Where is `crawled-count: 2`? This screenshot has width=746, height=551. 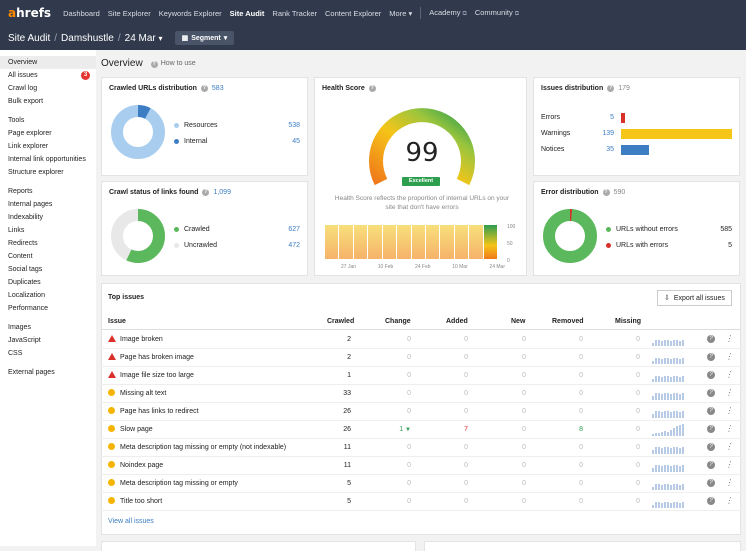
crawled-count: 2 is located at coordinates (349, 357).